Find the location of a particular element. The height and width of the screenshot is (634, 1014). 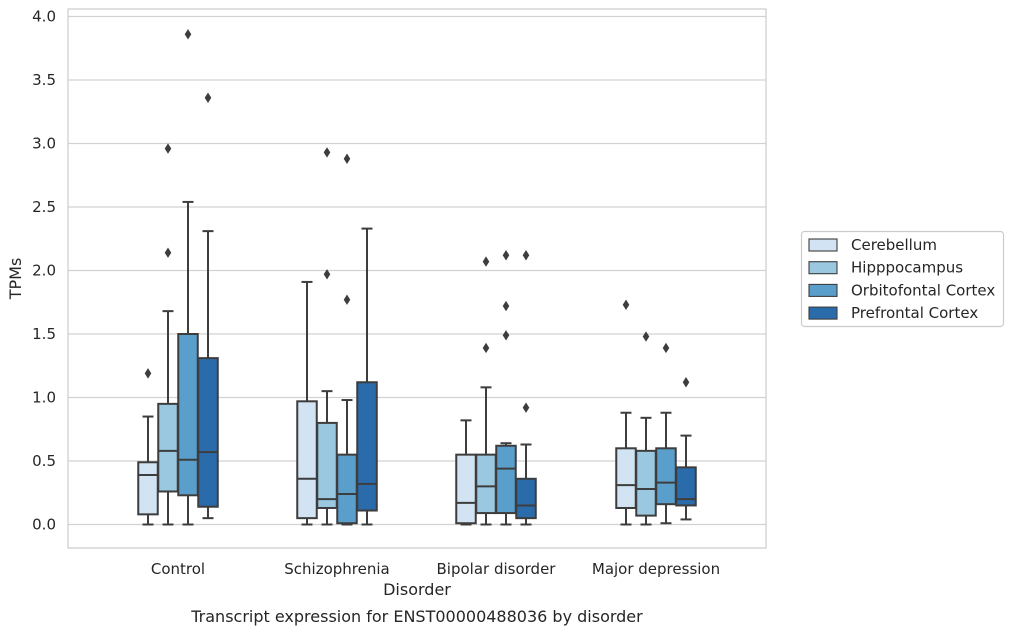

y-tick-label: 0.0 is located at coordinates (44, 525).